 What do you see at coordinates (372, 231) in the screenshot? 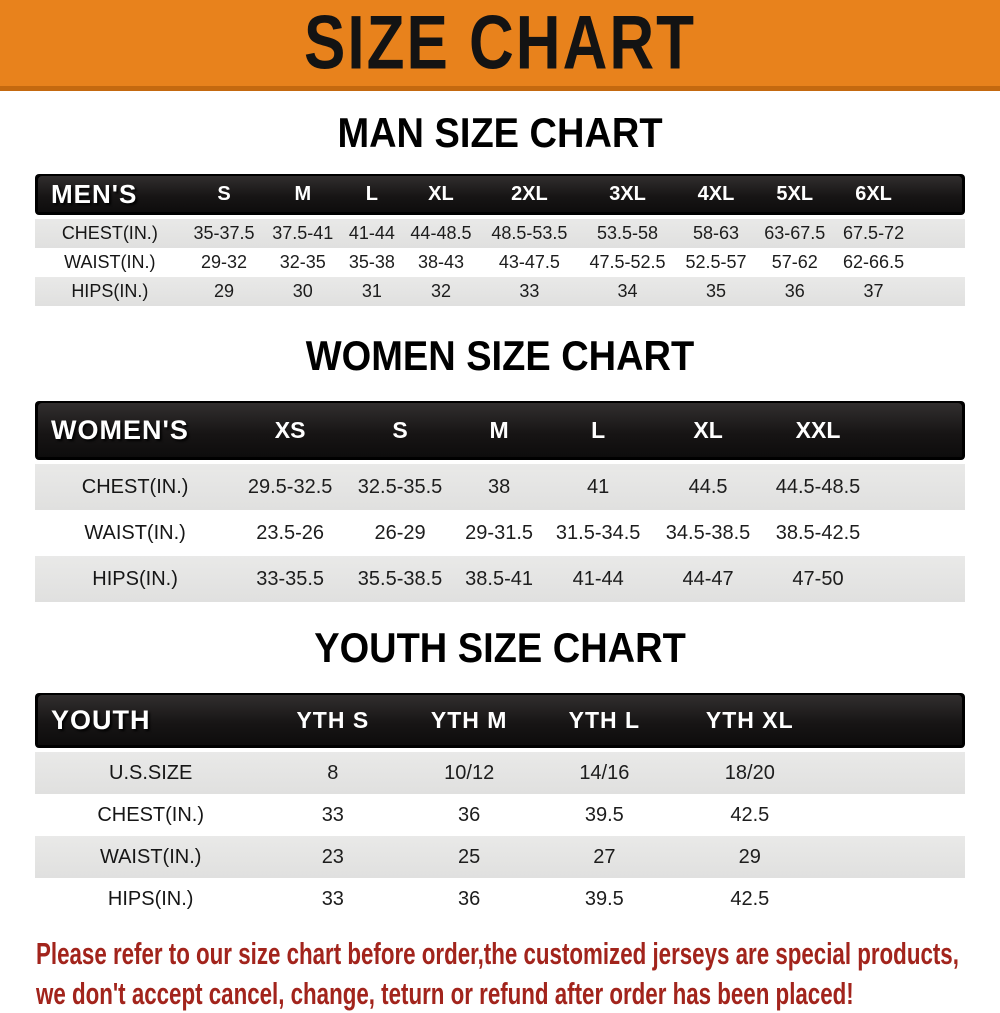
I see `measure-value: 41-44` at bounding box center [372, 231].